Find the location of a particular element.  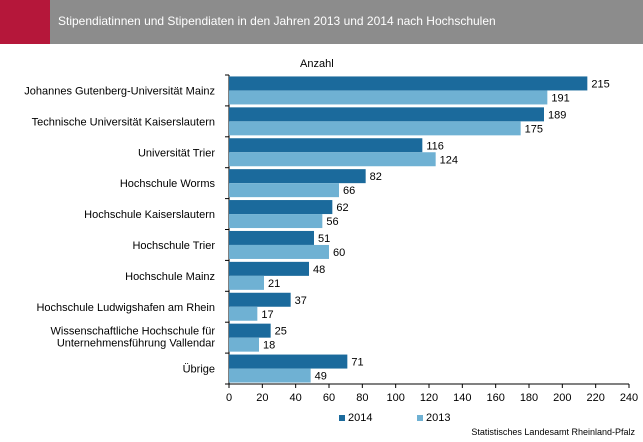

data-label-2014: 71 is located at coordinates (357, 363).